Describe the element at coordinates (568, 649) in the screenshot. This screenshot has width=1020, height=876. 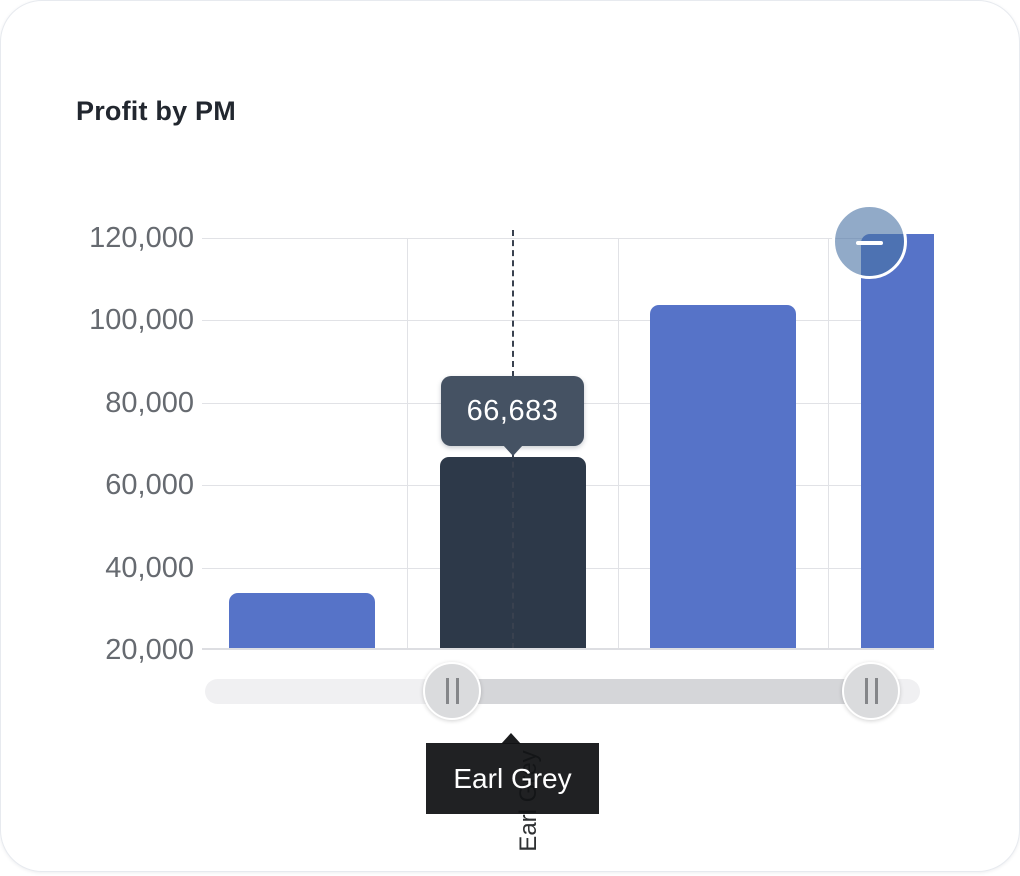
I see `x-axis-line` at that location.